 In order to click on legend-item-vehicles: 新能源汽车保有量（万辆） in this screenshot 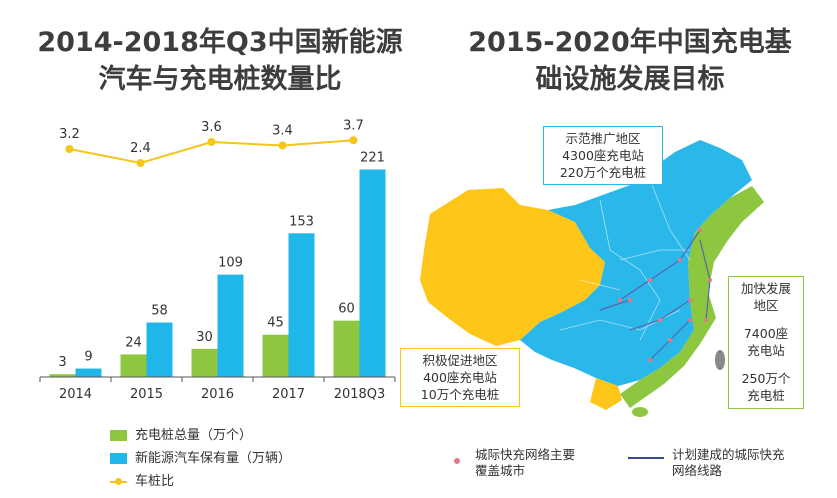, I will do `click(200, 456)`.